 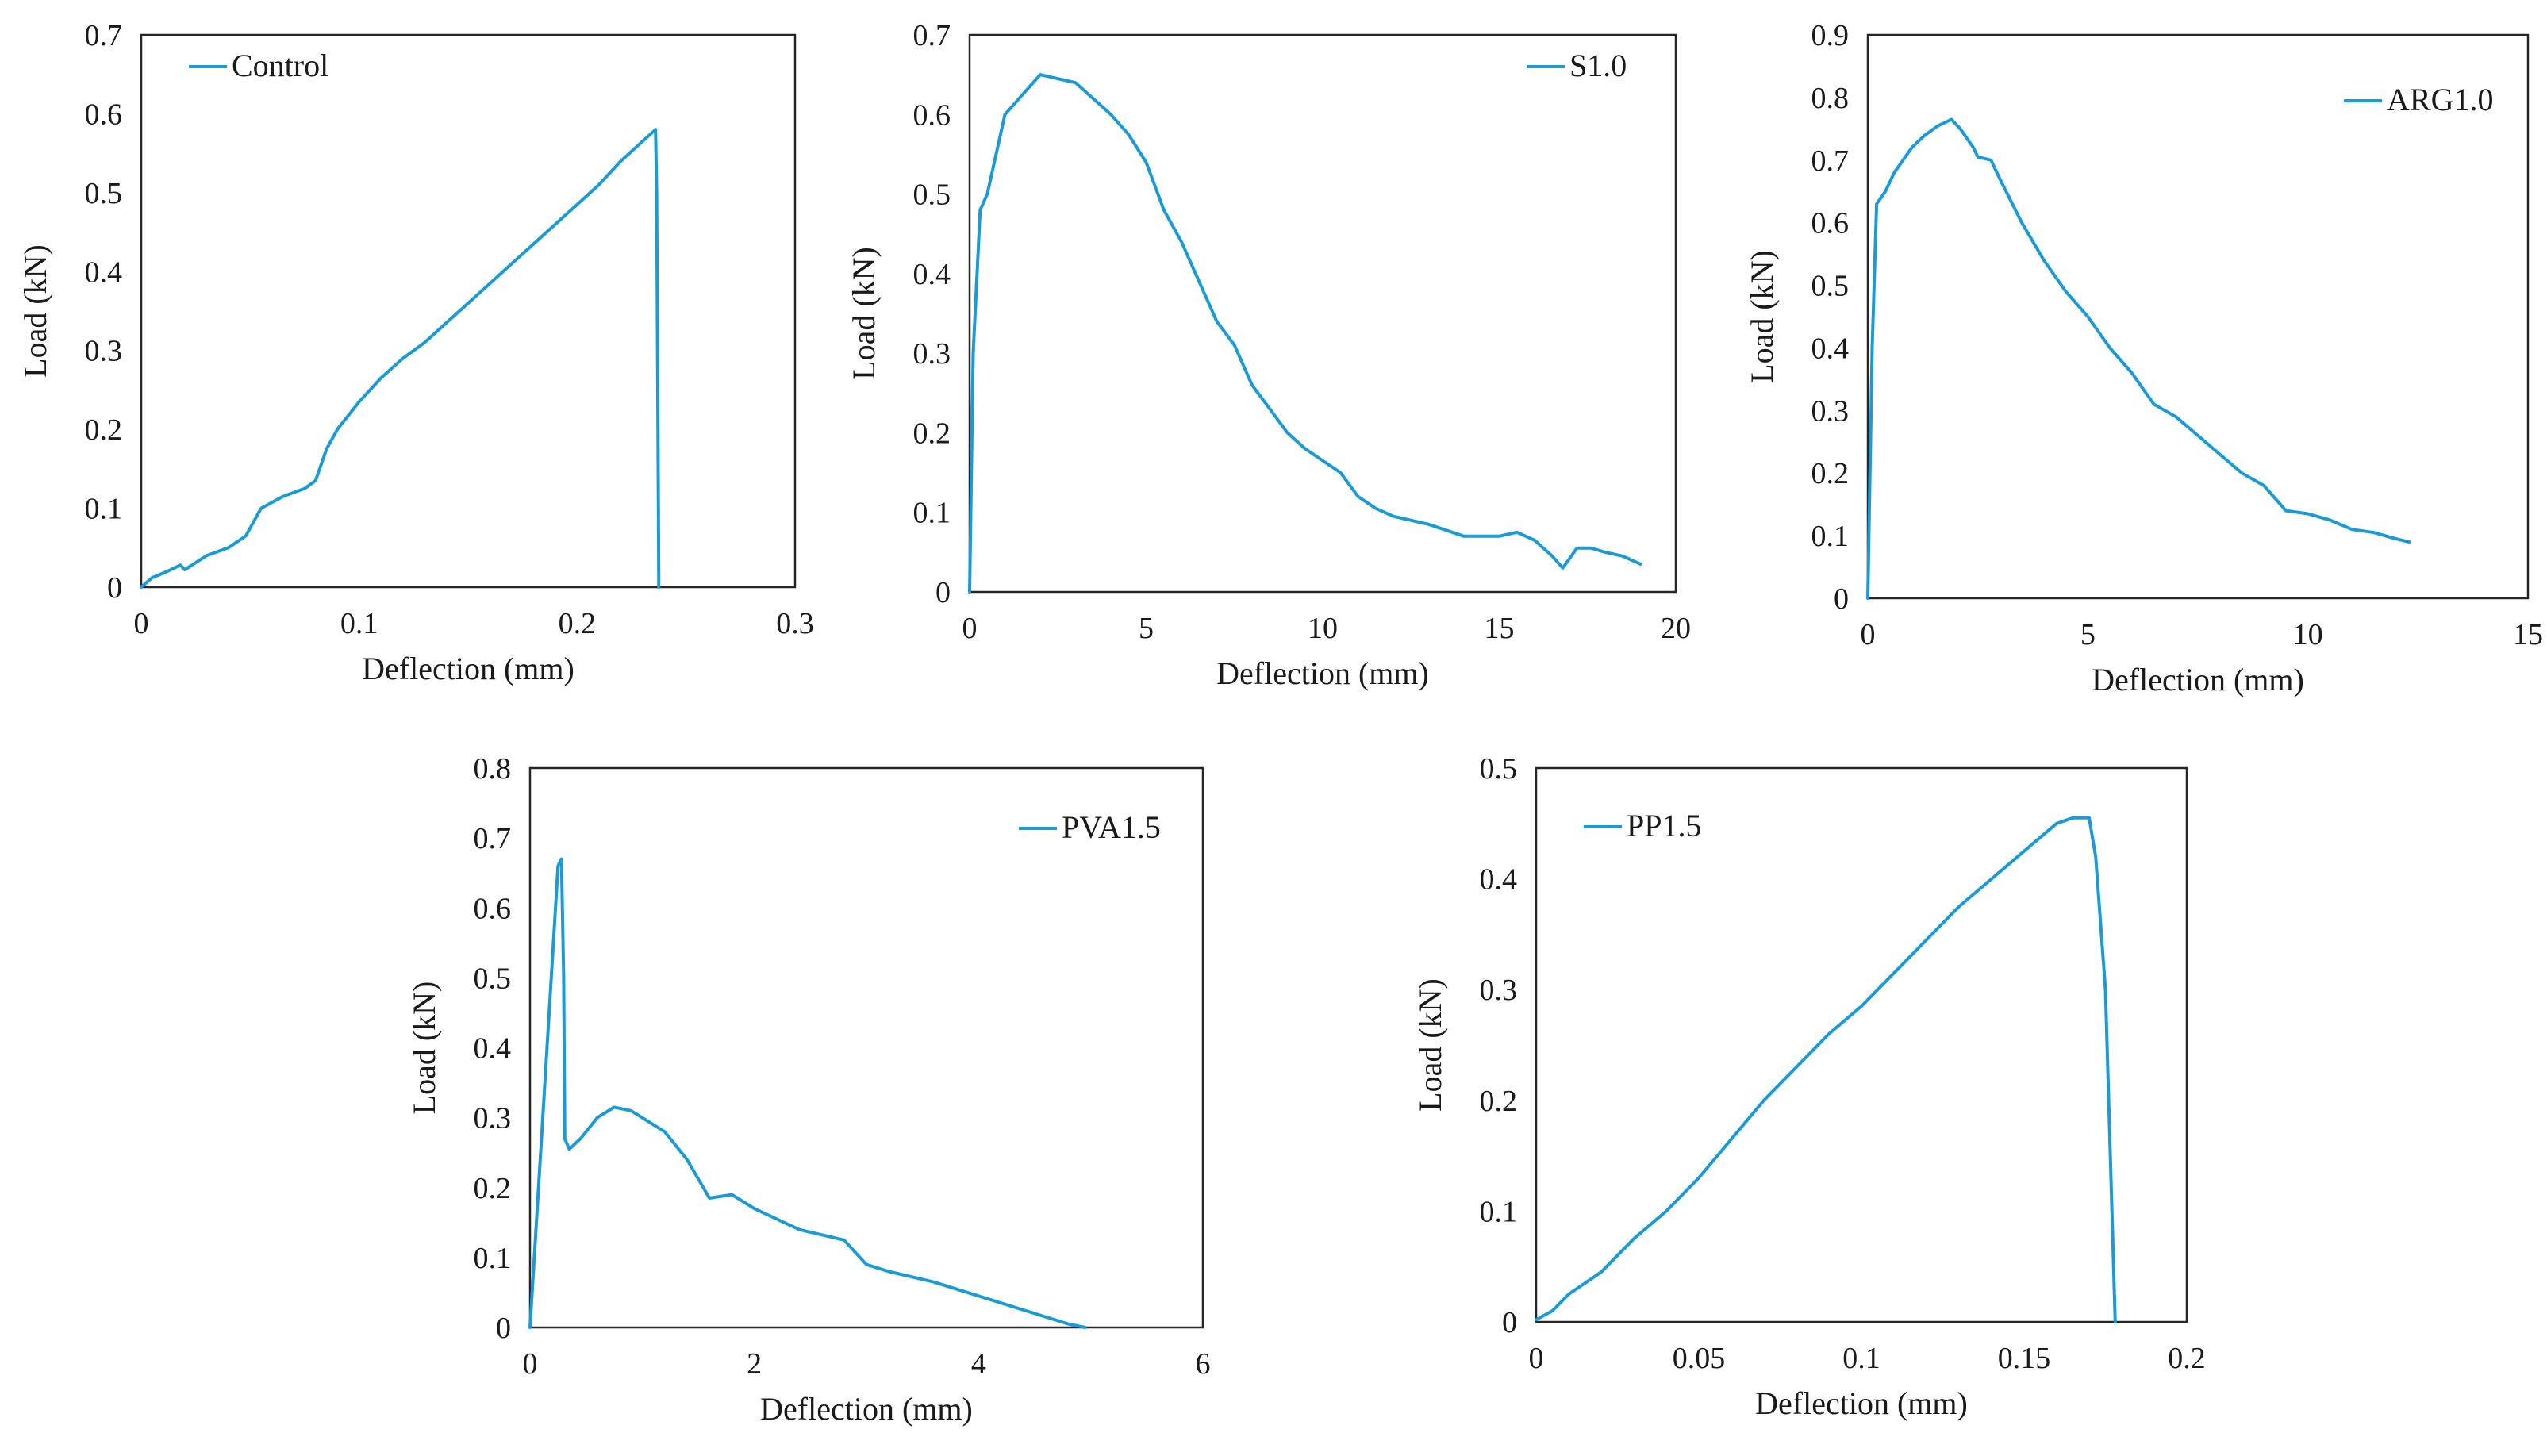 I want to click on x-tick-label: 20, so click(x=1676, y=628).